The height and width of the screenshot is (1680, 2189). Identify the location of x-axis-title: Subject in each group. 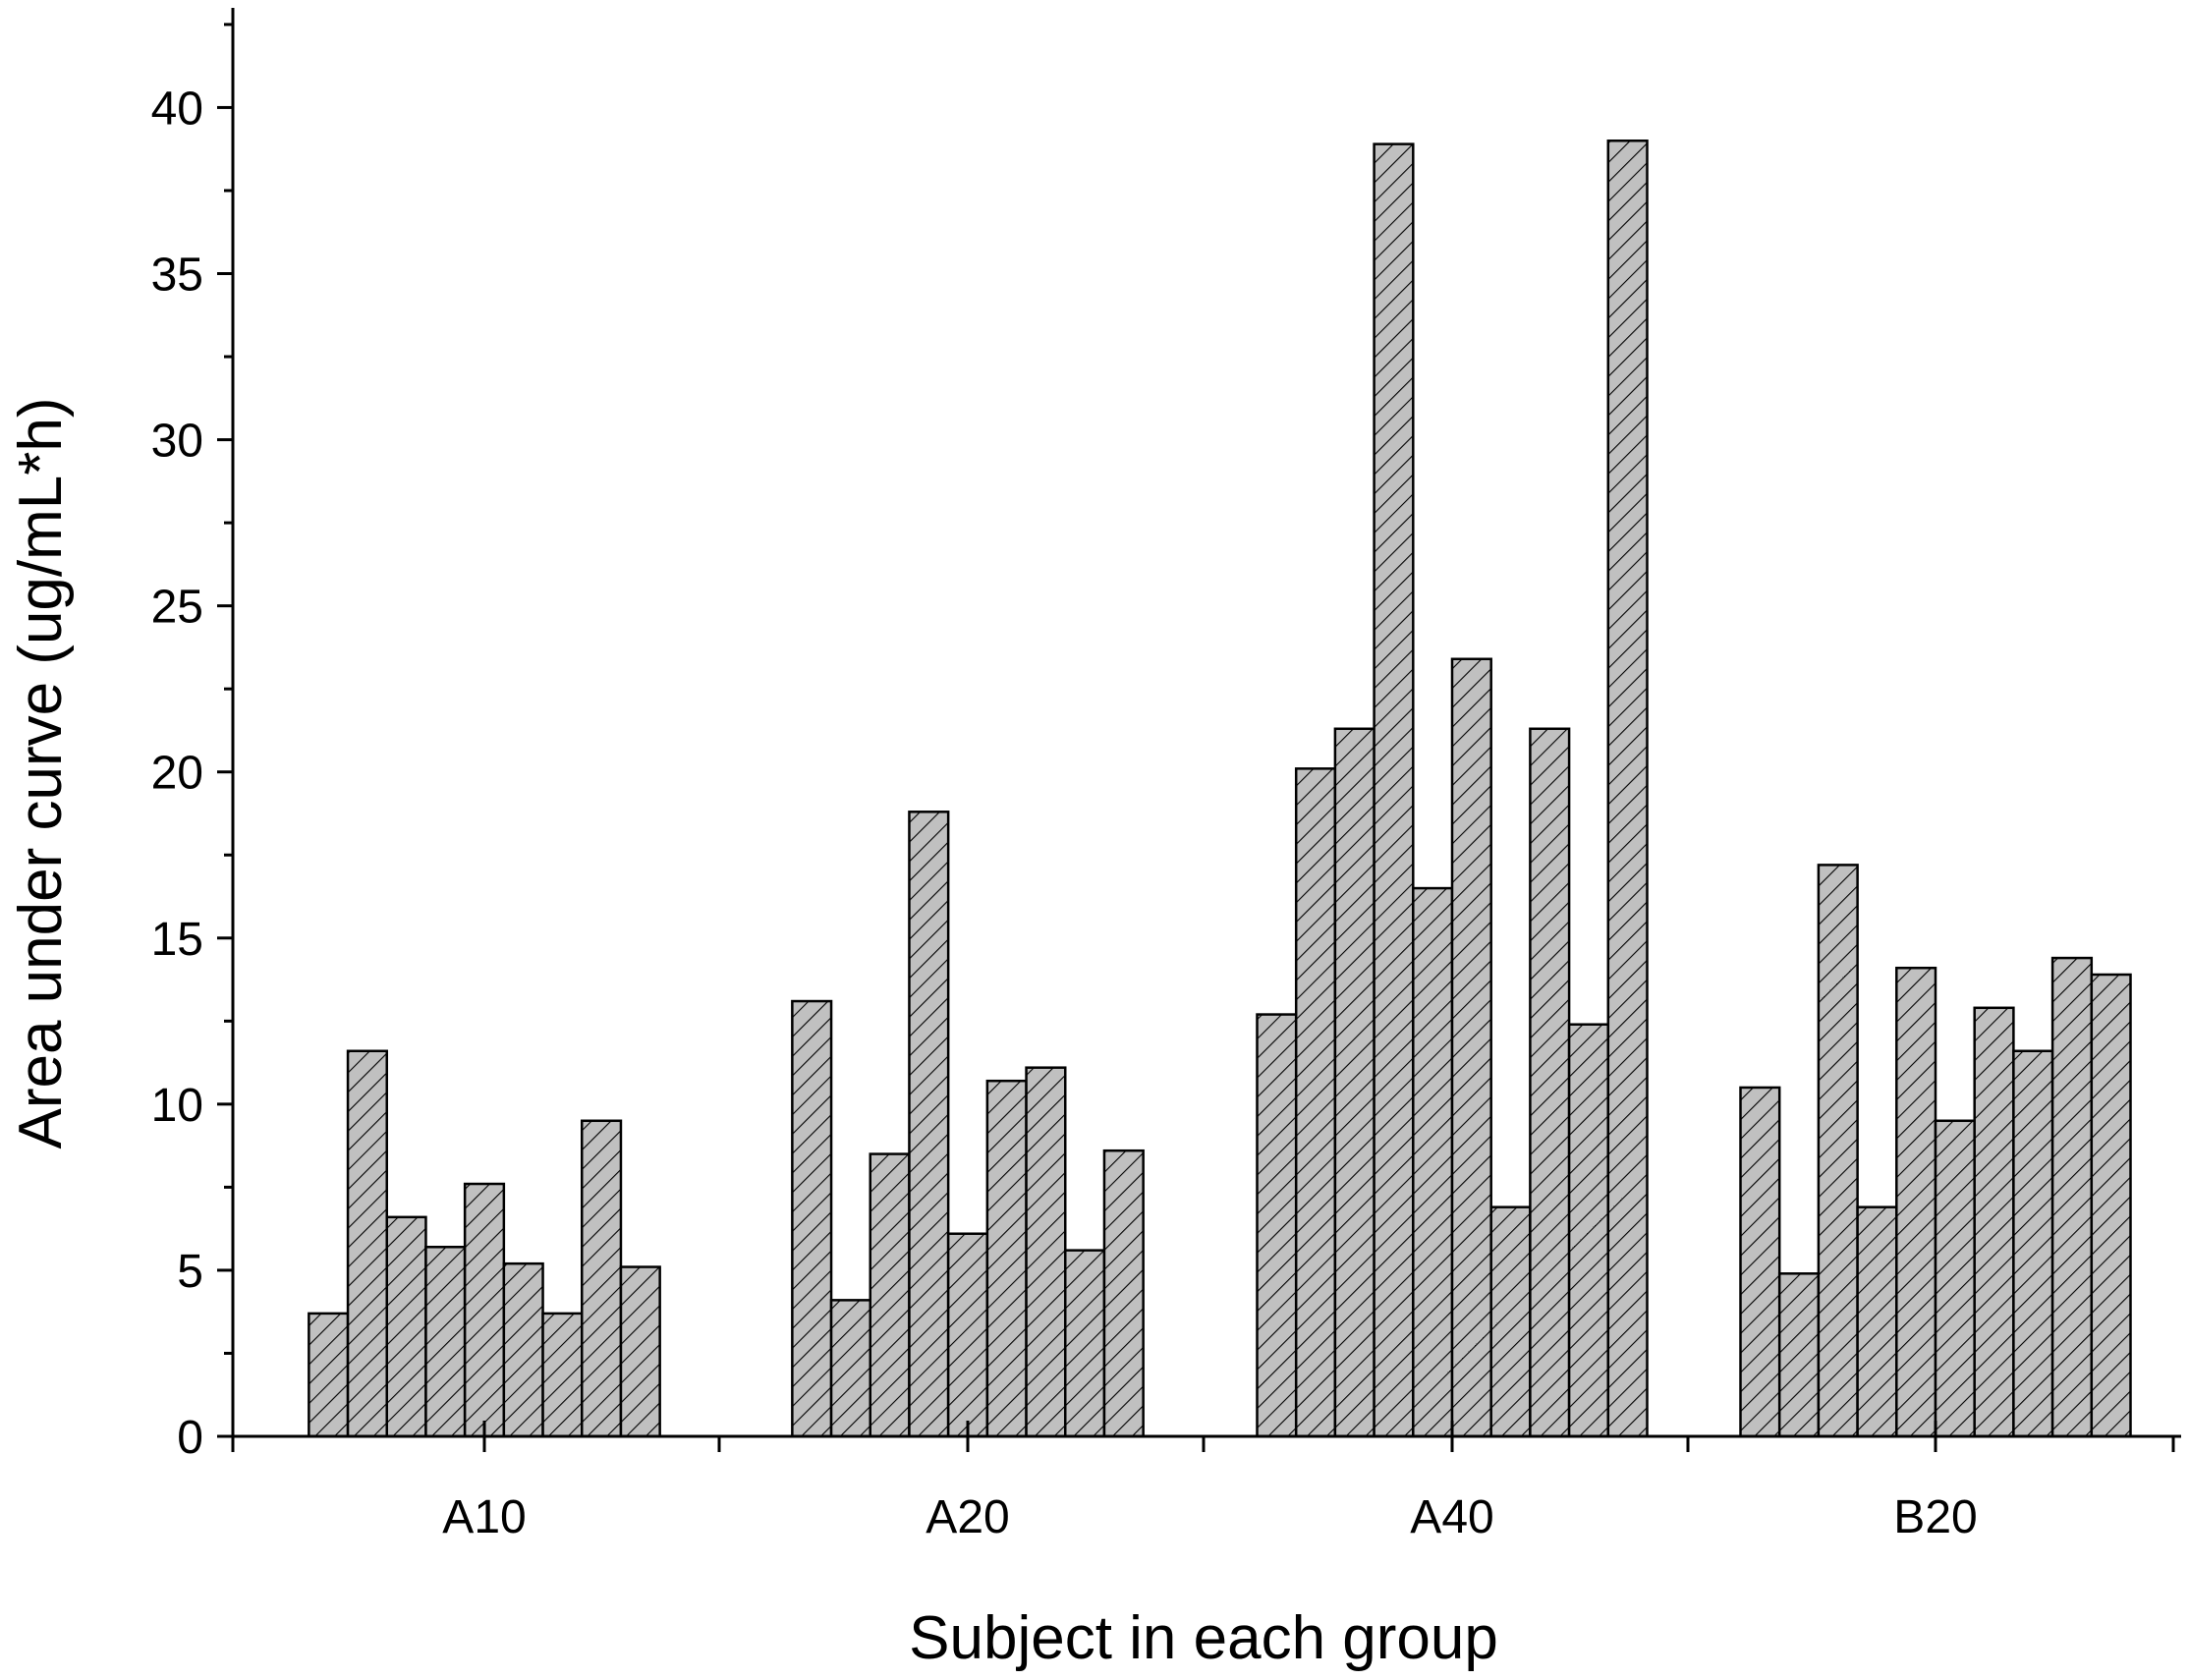
(1203, 1638).